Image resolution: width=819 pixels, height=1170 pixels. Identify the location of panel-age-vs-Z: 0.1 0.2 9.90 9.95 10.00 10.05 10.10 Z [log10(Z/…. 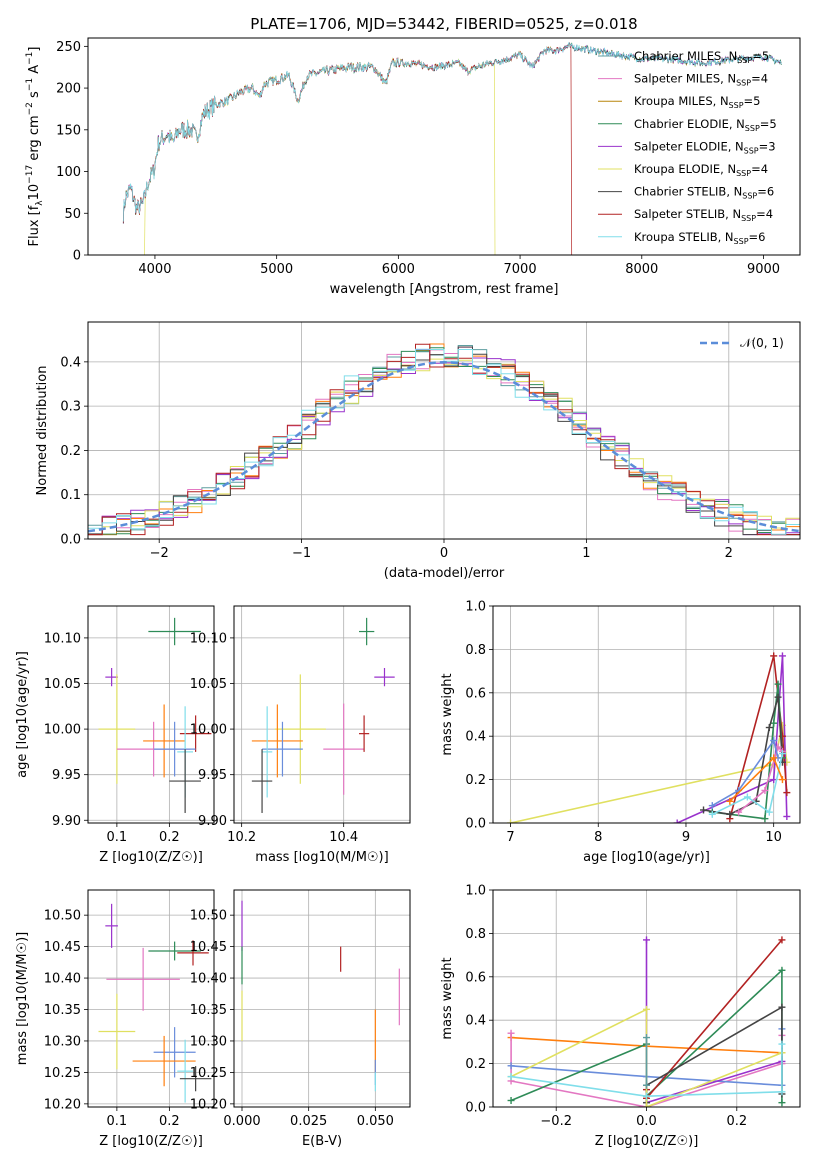
(115, 735).